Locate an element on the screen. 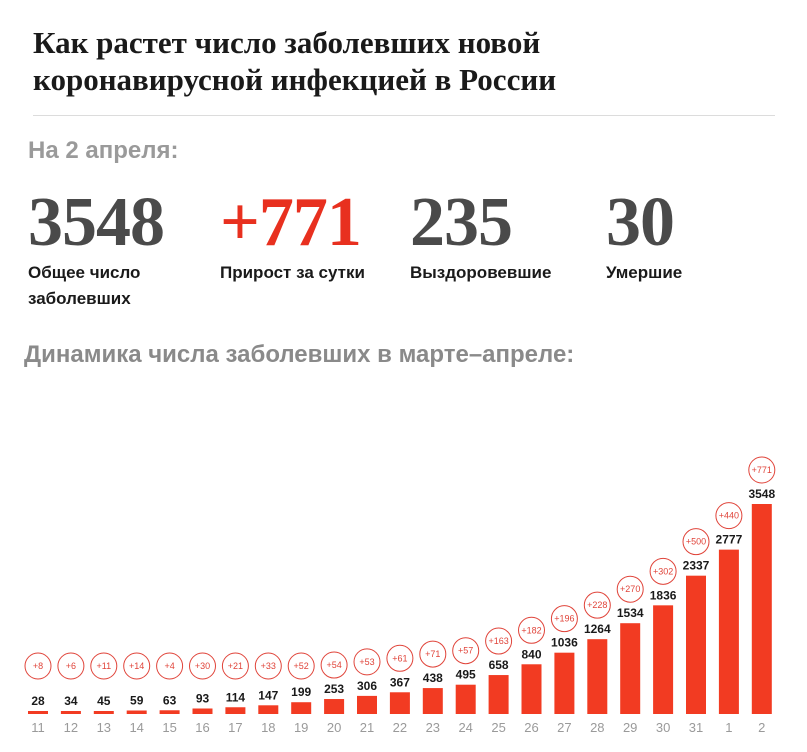 This screenshot has height=752, width=807. bar-value-label: 253 is located at coordinates (334, 689).